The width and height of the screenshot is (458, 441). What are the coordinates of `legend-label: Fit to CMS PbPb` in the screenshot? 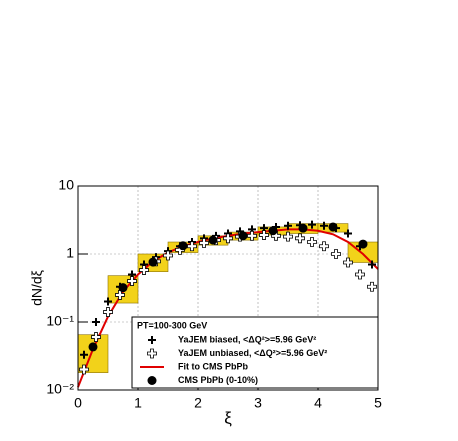 It's located at (213, 366).